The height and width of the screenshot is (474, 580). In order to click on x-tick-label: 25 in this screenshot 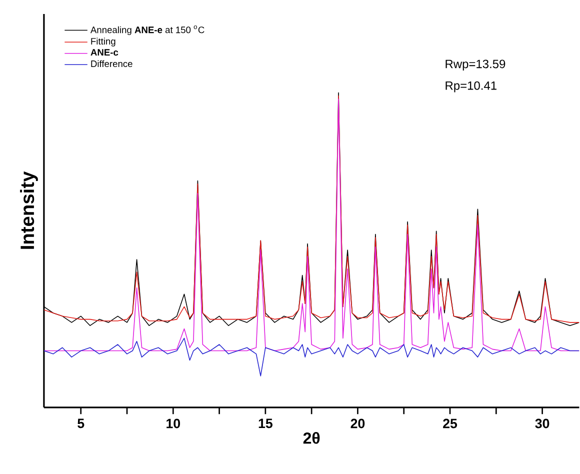, I will do `click(450, 423)`.